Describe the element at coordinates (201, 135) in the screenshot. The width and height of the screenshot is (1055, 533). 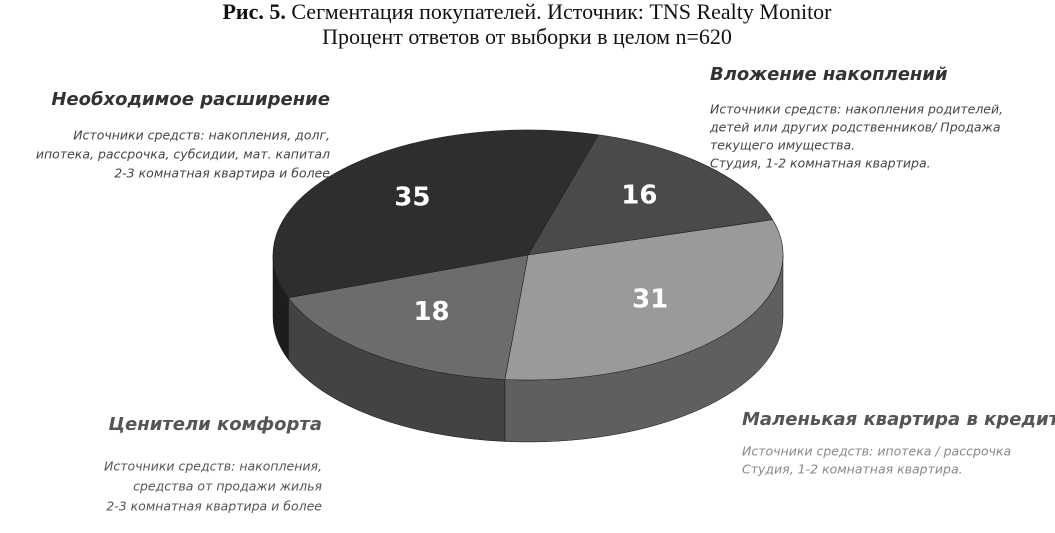
I see `segment-description: Источники средств: накопления, долг,` at that location.